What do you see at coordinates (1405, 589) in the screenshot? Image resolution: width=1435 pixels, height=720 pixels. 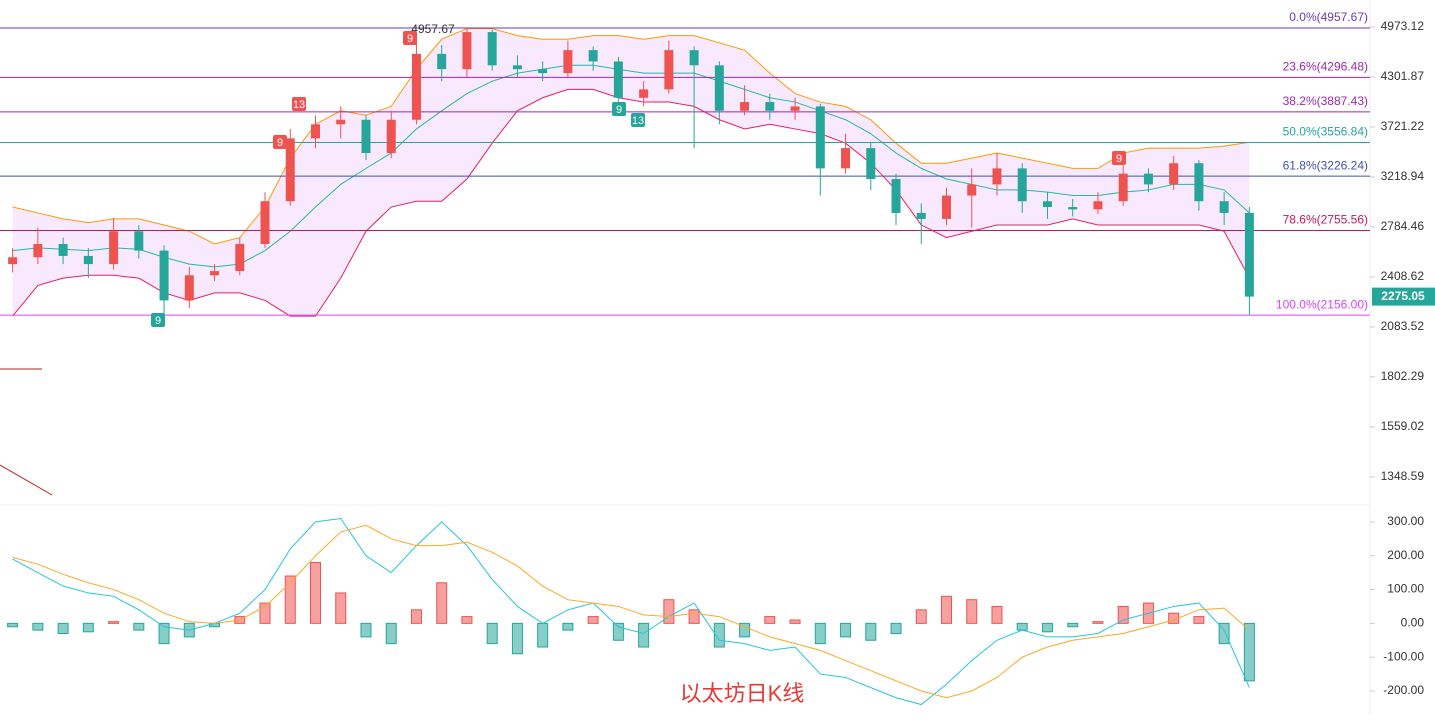 I see `y-tick-label: 100.00` at bounding box center [1405, 589].